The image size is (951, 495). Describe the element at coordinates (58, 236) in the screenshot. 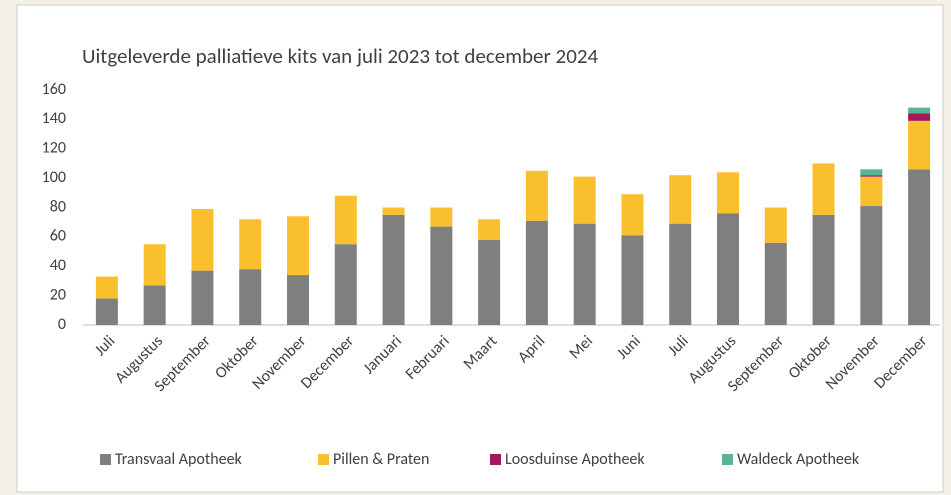

I see `y-tick-label: 60` at that location.